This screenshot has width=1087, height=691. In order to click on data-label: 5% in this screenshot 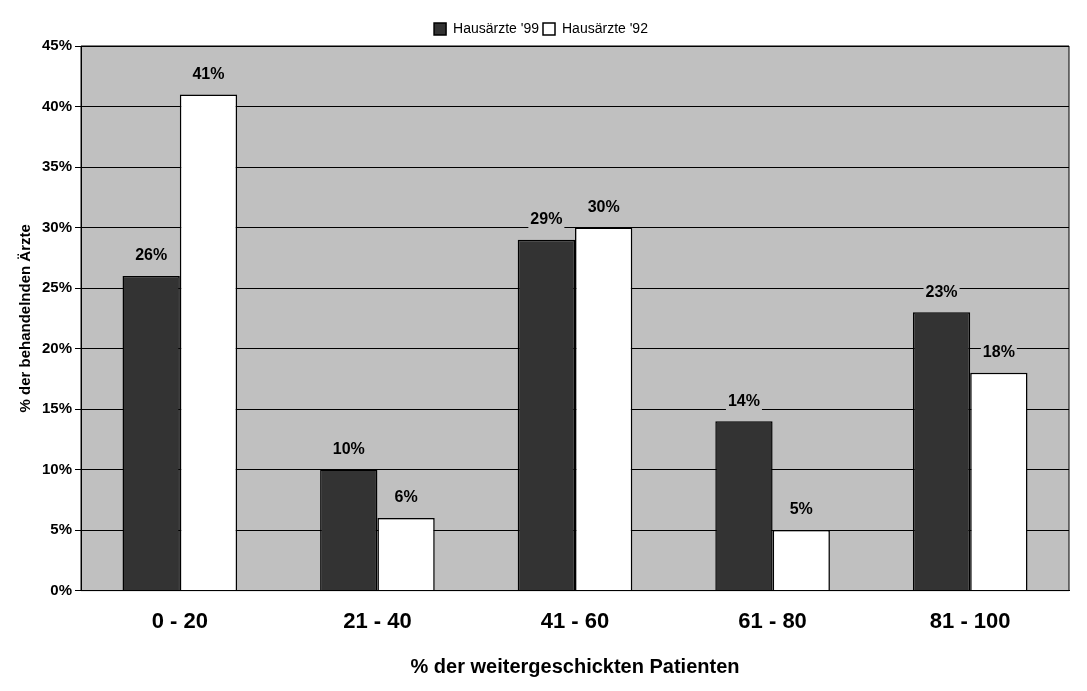, I will do `click(801, 509)`.